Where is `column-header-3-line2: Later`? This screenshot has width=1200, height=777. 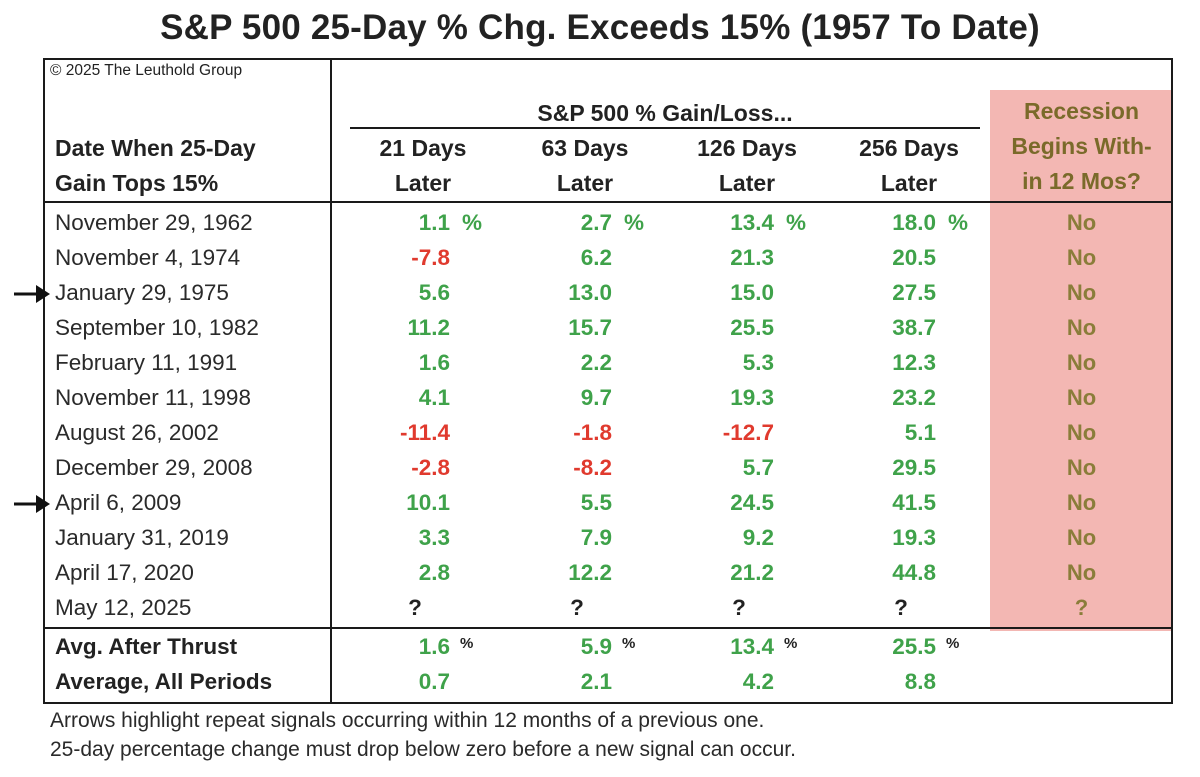
column-header-3-line2: Later is located at coordinates (747, 183).